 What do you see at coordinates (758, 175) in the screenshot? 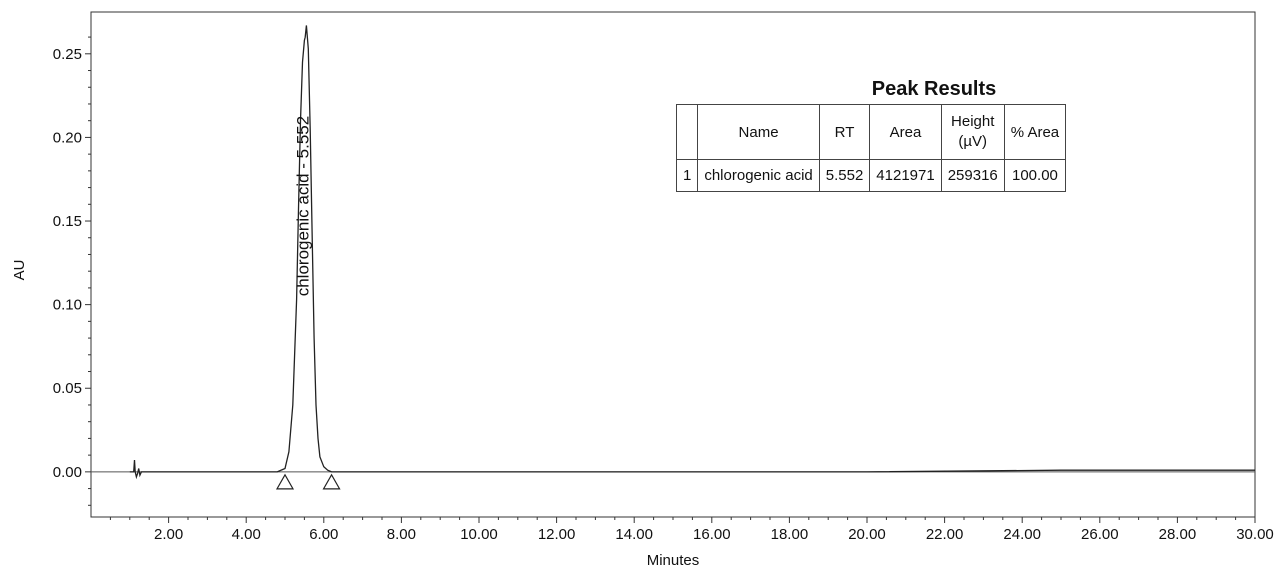
I see `cell-name: chlorogenic acid` at bounding box center [758, 175].